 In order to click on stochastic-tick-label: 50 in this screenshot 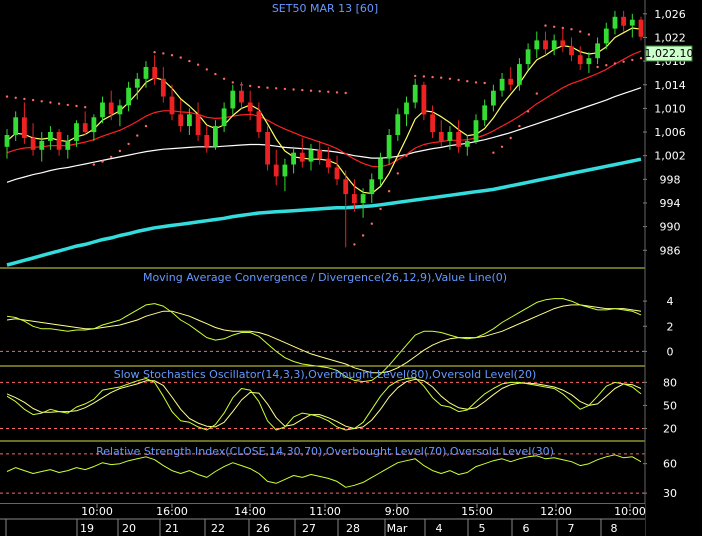, I will do `click(670, 405)`.